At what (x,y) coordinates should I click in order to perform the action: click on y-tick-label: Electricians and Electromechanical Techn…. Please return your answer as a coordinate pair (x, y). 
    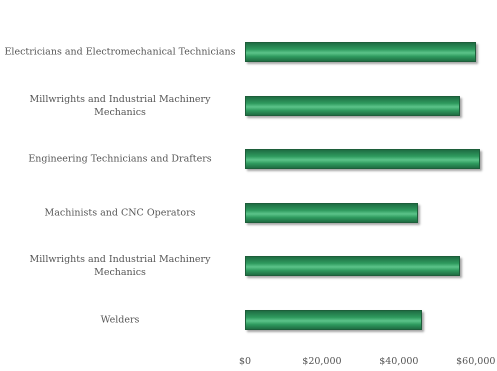
    Looking at the image, I should click on (120, 52).